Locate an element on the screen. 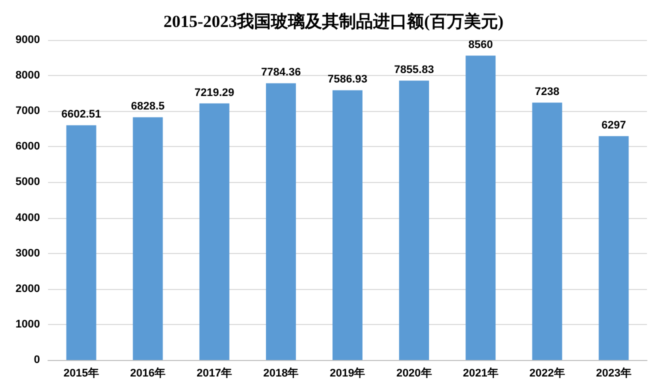  y-tick-label: 1000 is located at coordinates (28, 324).